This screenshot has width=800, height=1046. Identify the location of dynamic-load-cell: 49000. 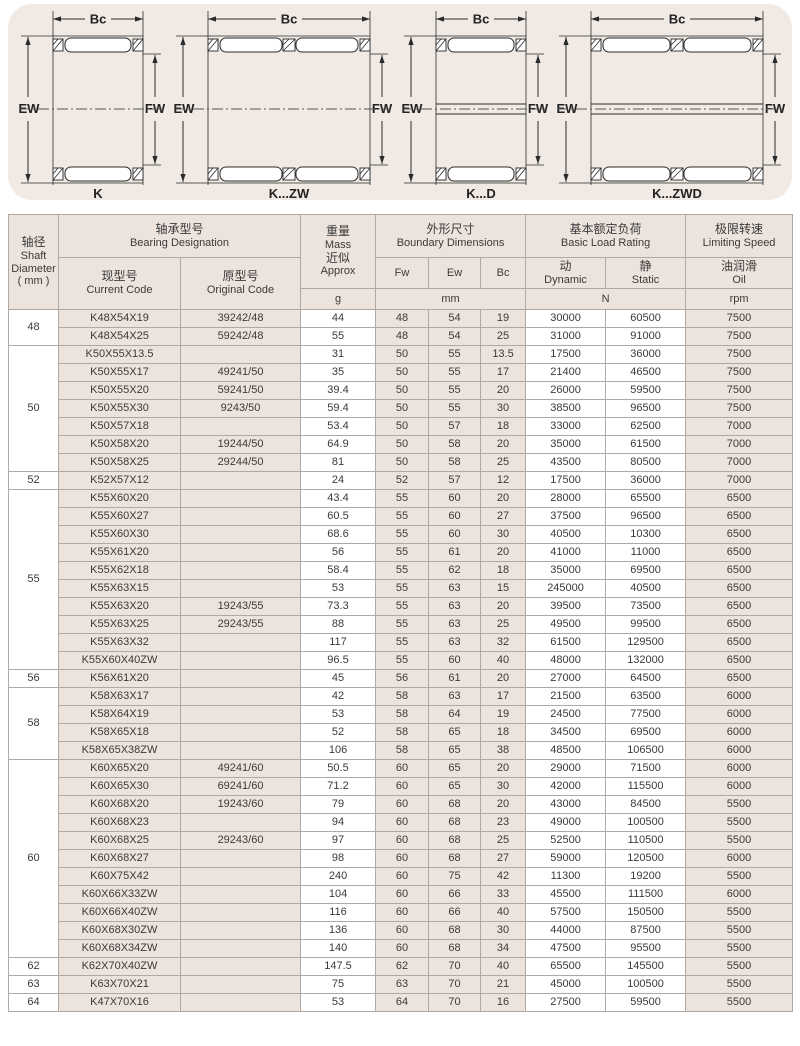
(566, 822).